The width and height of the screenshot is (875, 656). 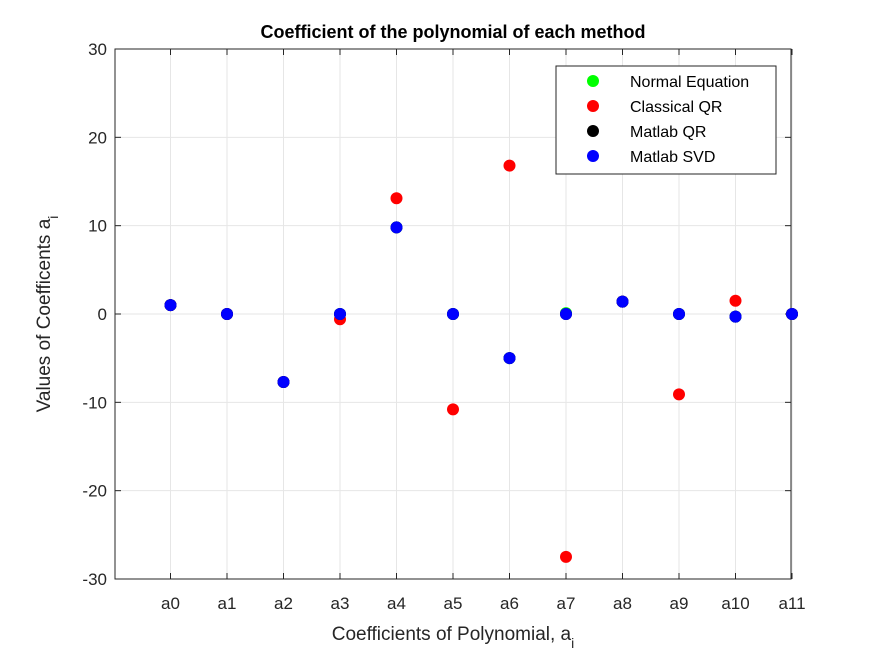 What do you see at coordinates (572, 643) in the screenshot?
I see `x-axis-label-subscript: i` at bounding box center [572, 643].